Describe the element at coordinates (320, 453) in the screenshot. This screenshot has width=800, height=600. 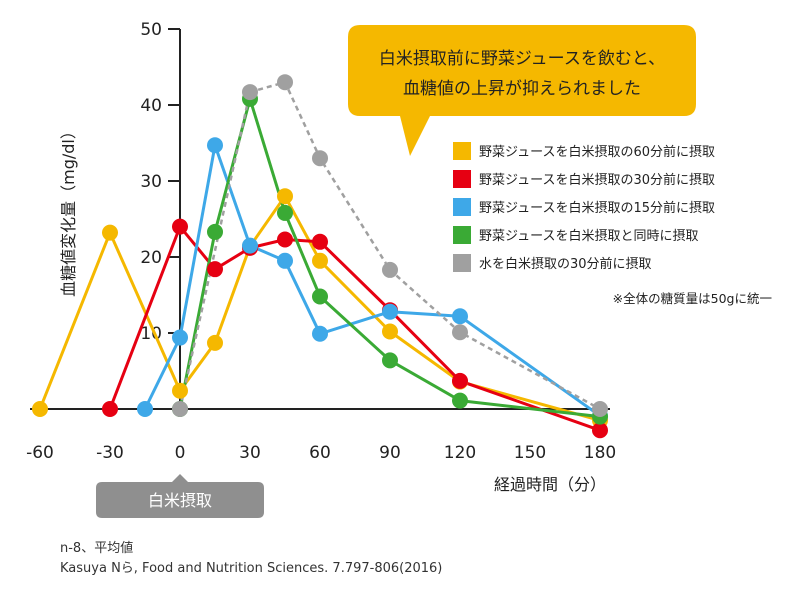
I see `x-tick-label: 60` at that location.